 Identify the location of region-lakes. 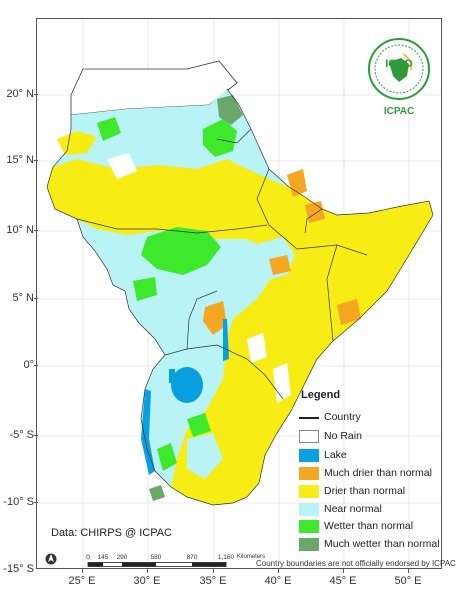
(185, 397).